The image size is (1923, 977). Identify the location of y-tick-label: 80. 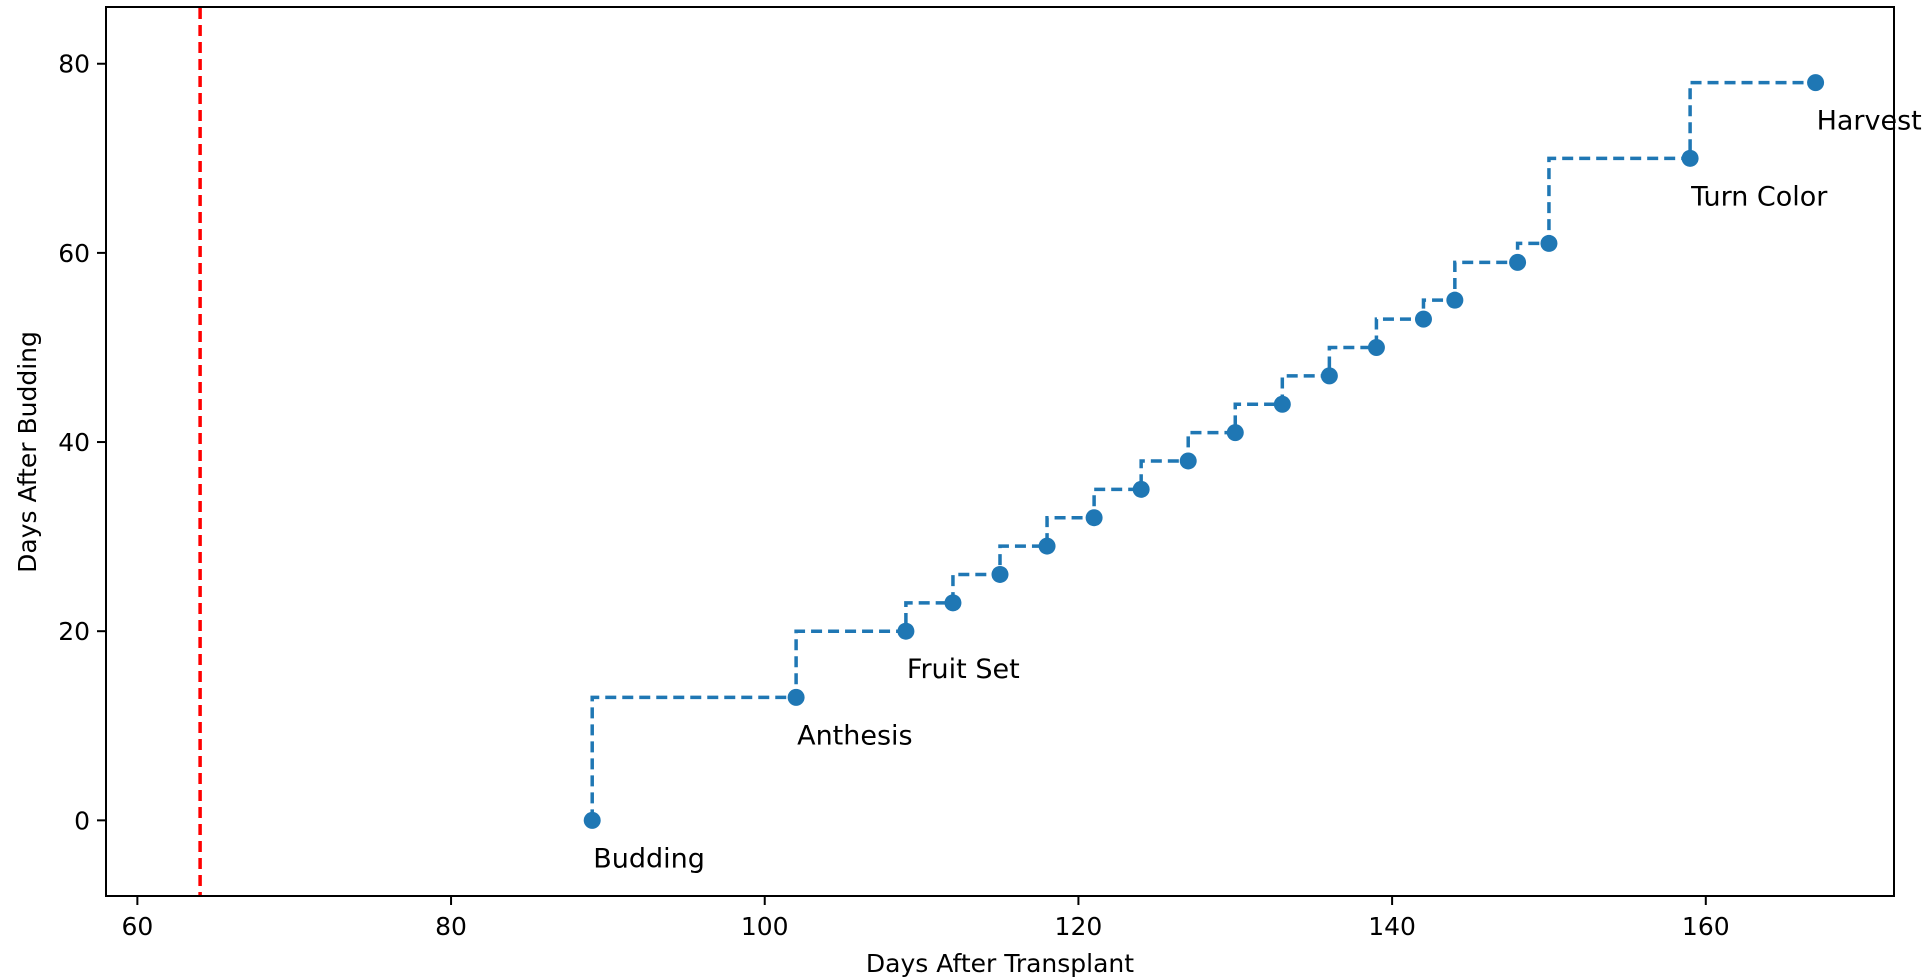
(74, 64).